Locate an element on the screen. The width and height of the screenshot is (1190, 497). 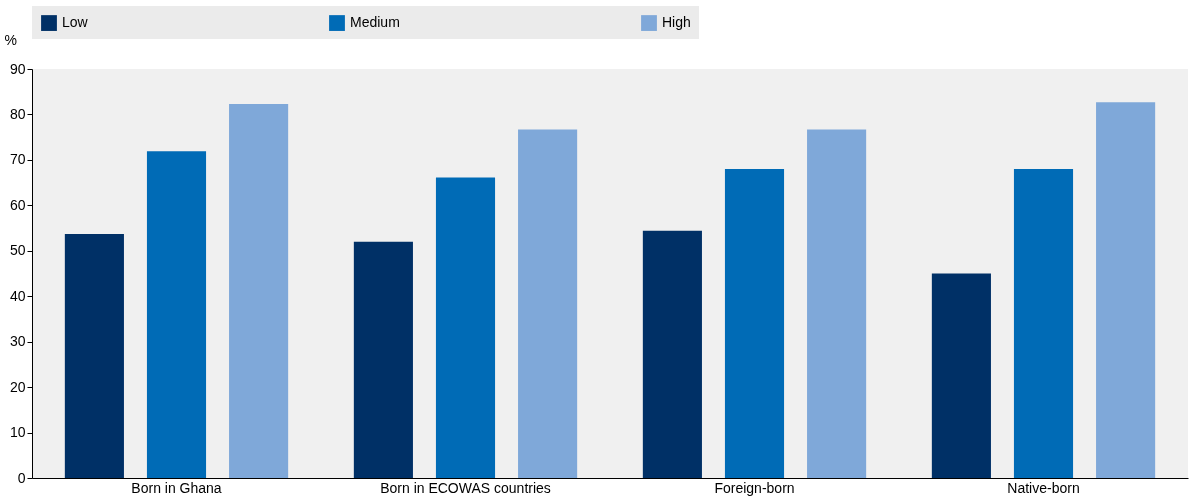
legend-label: Medium is located at coordinates (375, 22).